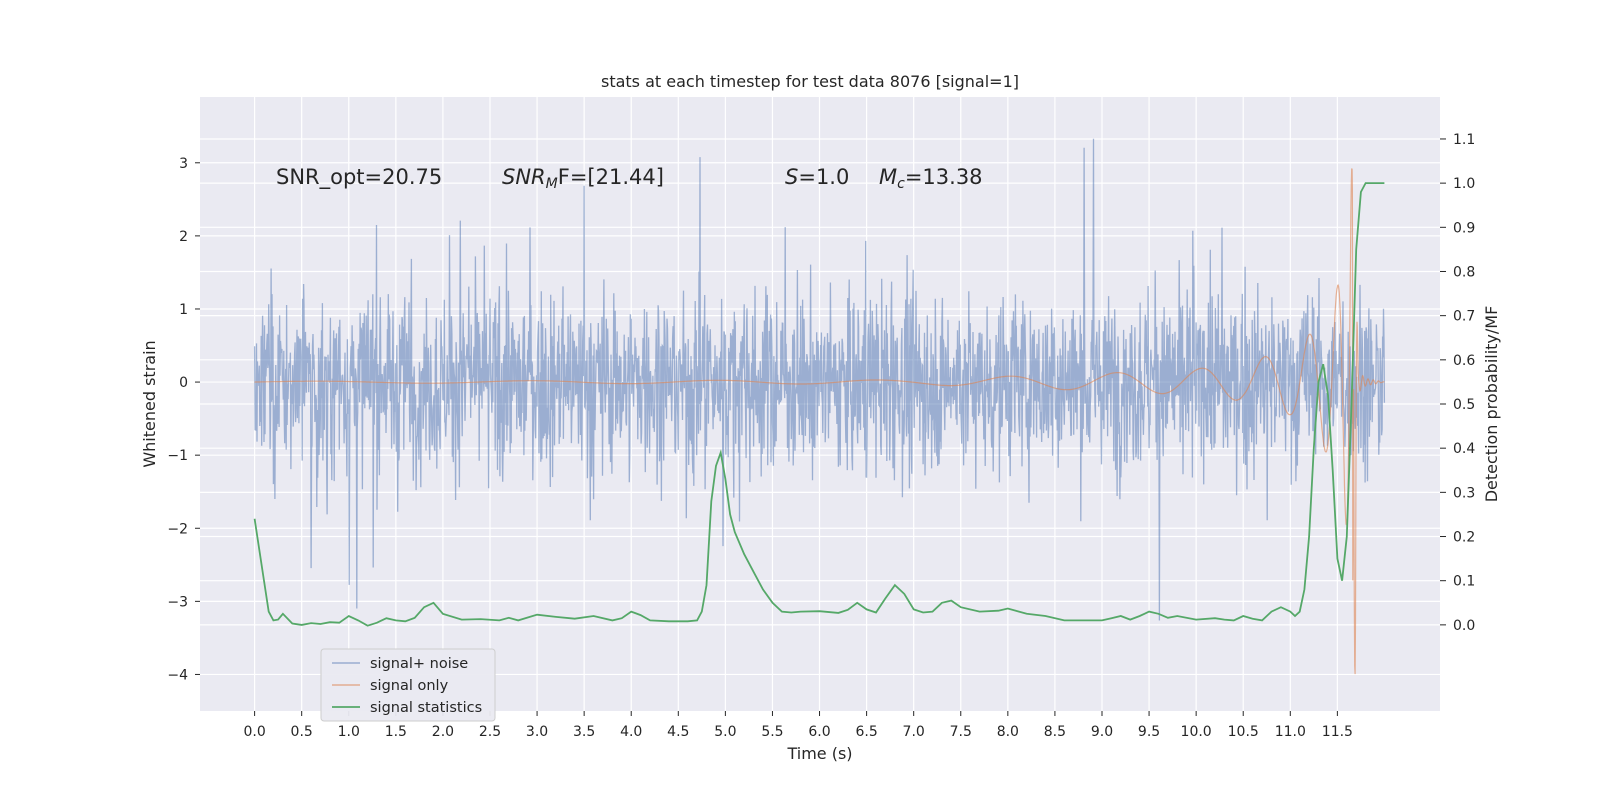 This screenshot has height=800, width=1600. I want to click on x-tick-label: 6.0, so click(819, 732).